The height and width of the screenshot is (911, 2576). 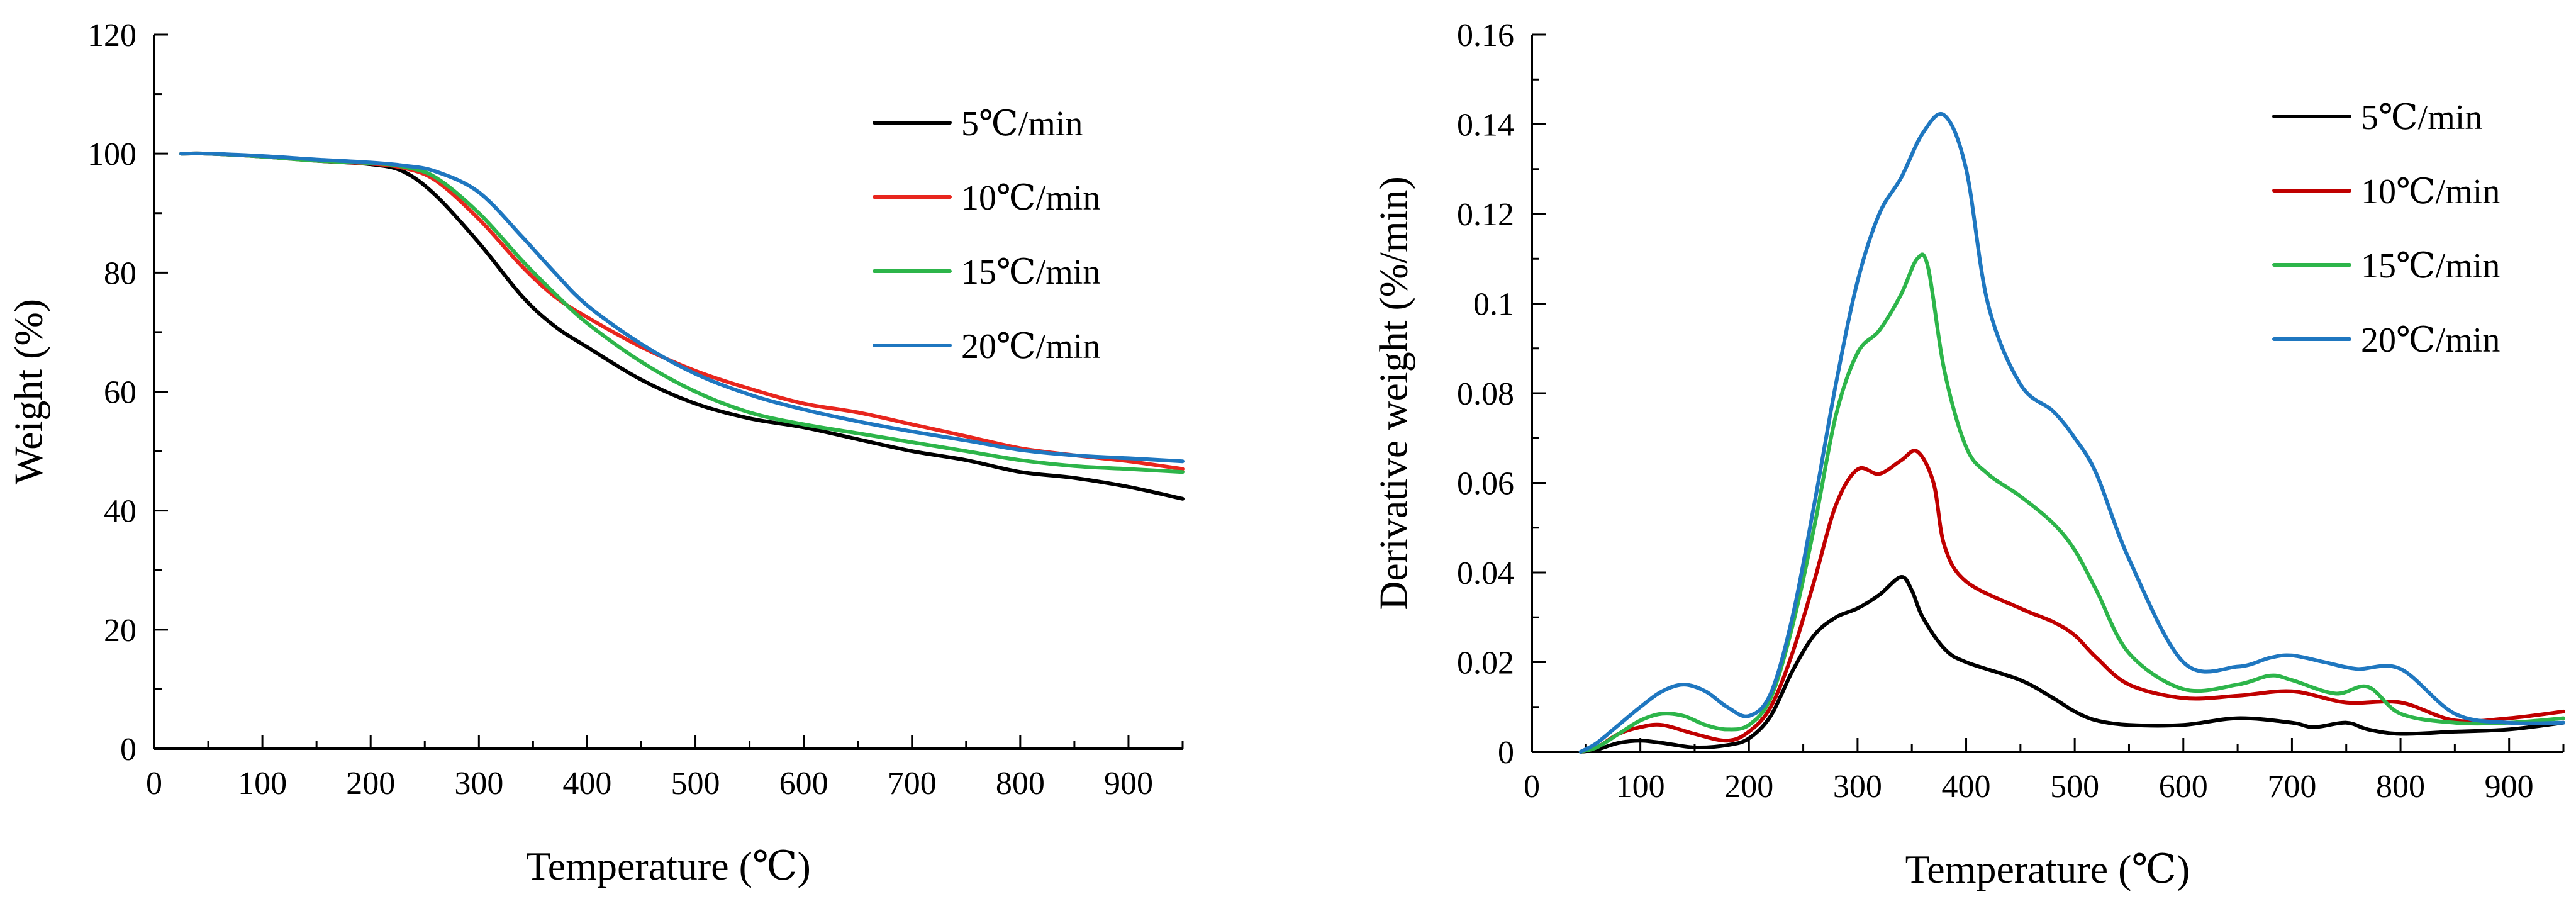 I want to click on y-axis-title: Weight (%), so click(x=28, y=391).